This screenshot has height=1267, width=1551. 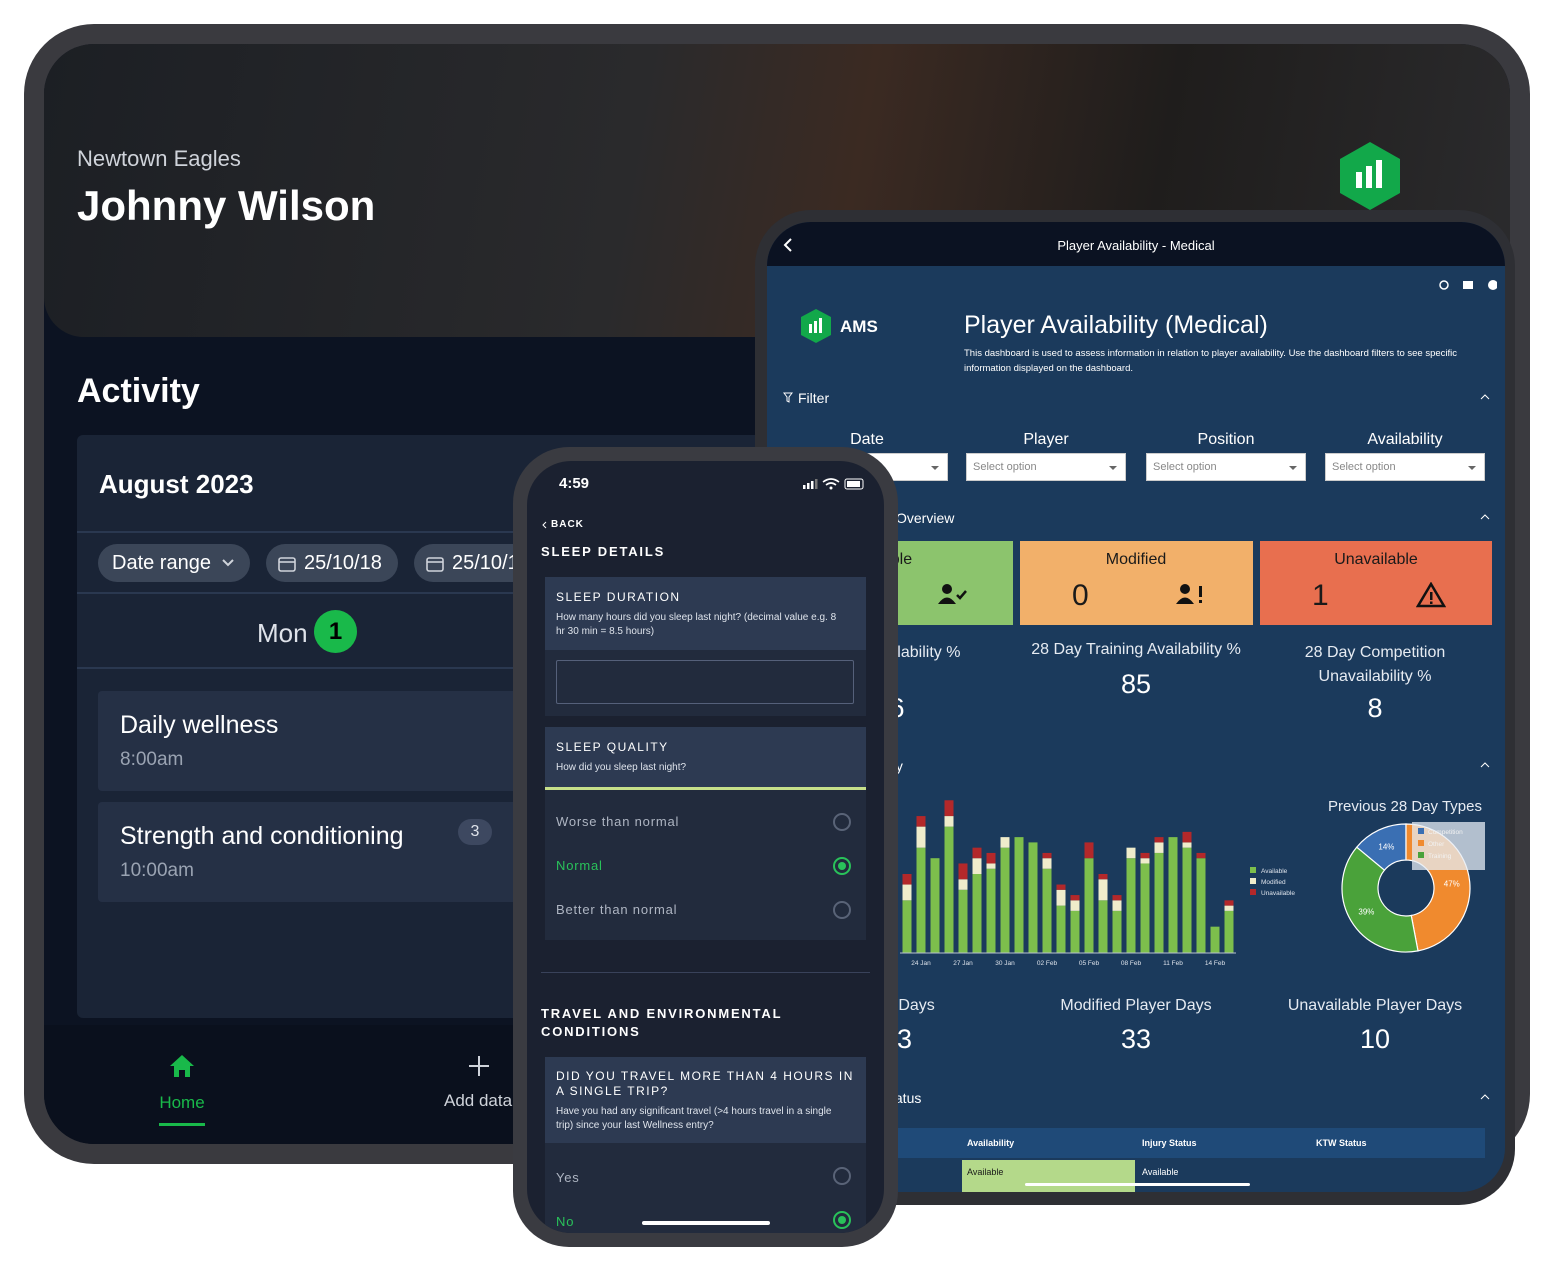 What do you see at coordinates (1320, 595) in the screenshot?
I see `card-value: 1` at bounding box center [1320, 595].